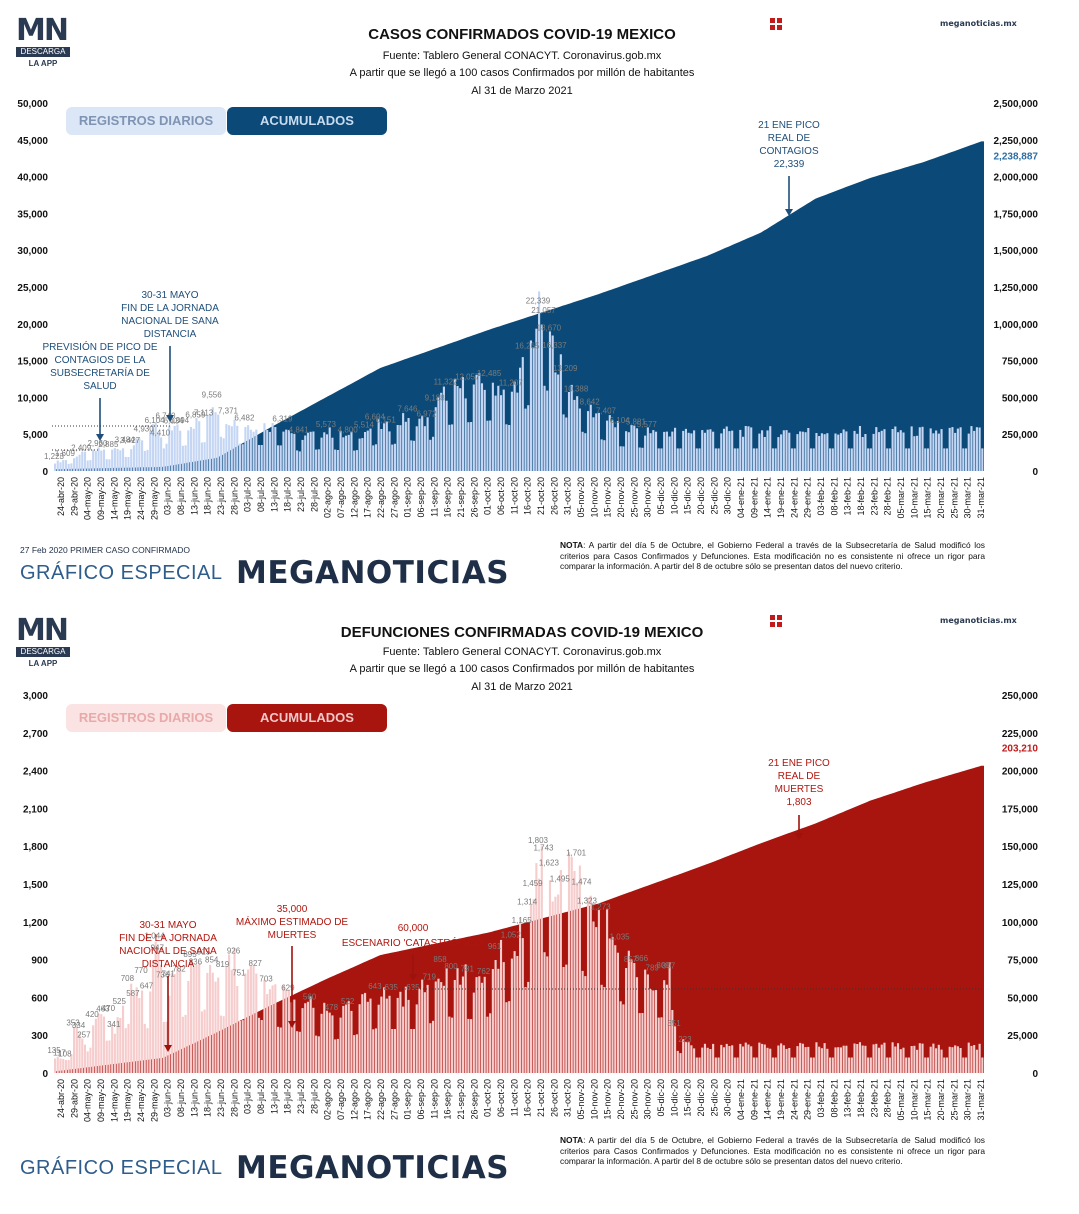  What do you see at coordinates (120, 1001) in the screenshot?
I see `bar-value-label: 525` at bounding box center [120, 1001].